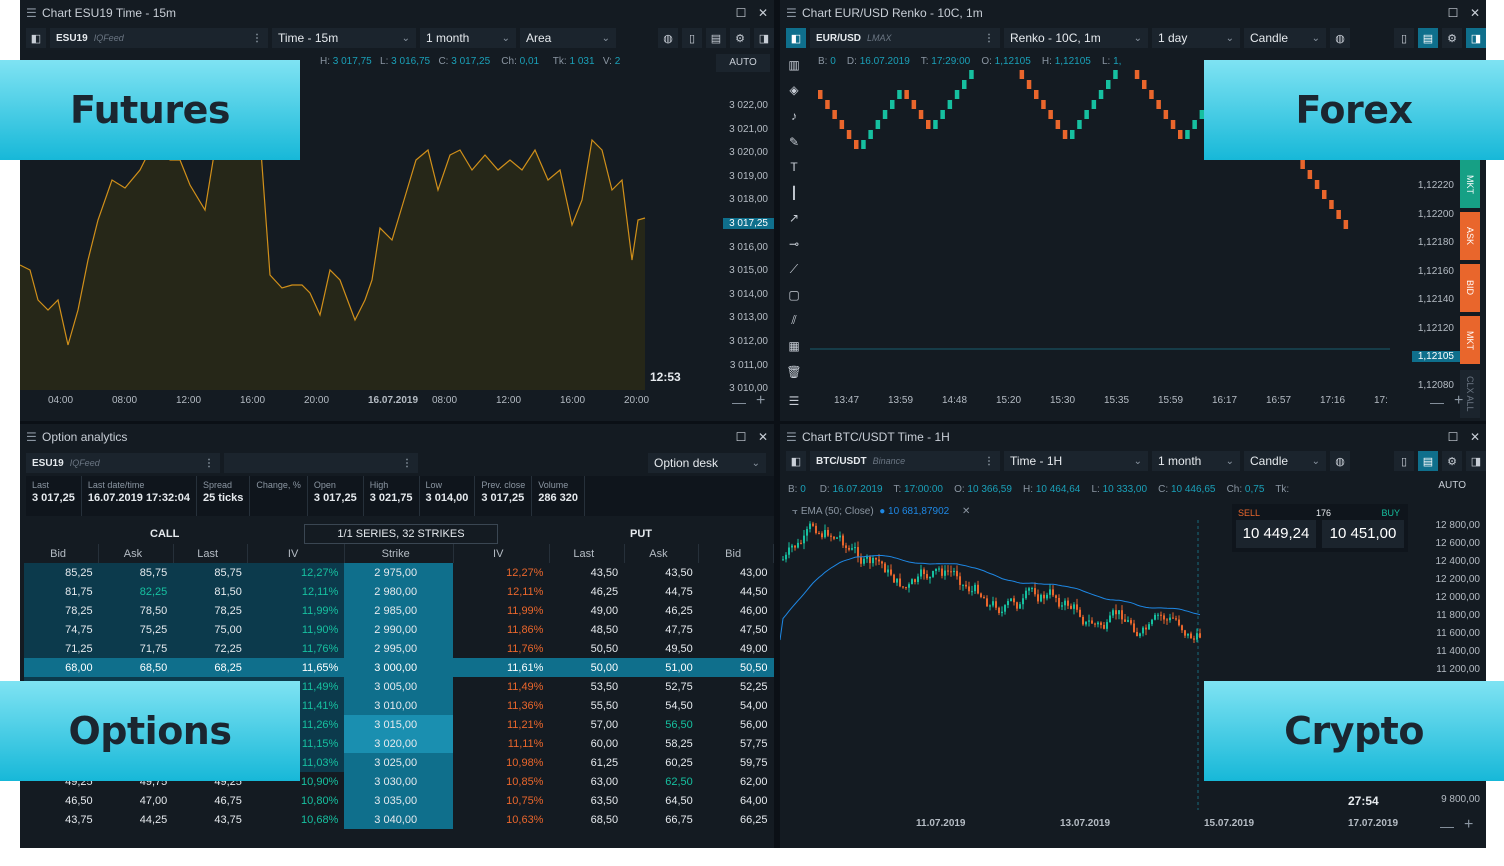 Image resolution: width=1504 pixels, height=866 pixels. What do you see at coordinates (1363, 534) in the screenshot?
I see `buy-button: 10 451,00` at bounding box center [1363, 534].